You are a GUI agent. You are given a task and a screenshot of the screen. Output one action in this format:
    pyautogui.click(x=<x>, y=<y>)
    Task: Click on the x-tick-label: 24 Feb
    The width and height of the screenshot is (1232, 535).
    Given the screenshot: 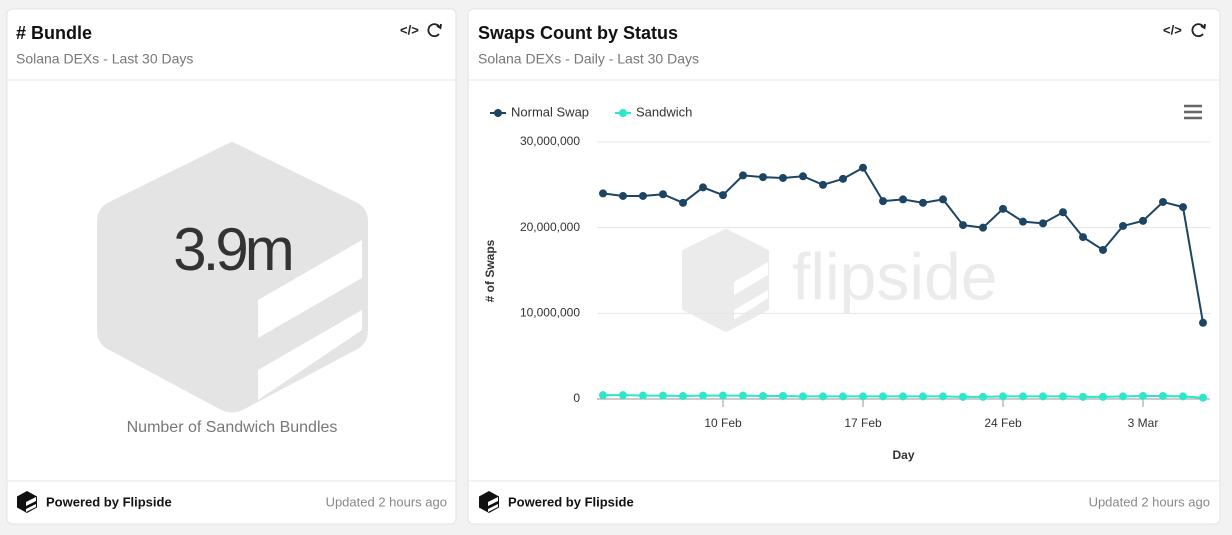 What is the action you would take?
    pyautogui.click(x=1003, y=423)
    